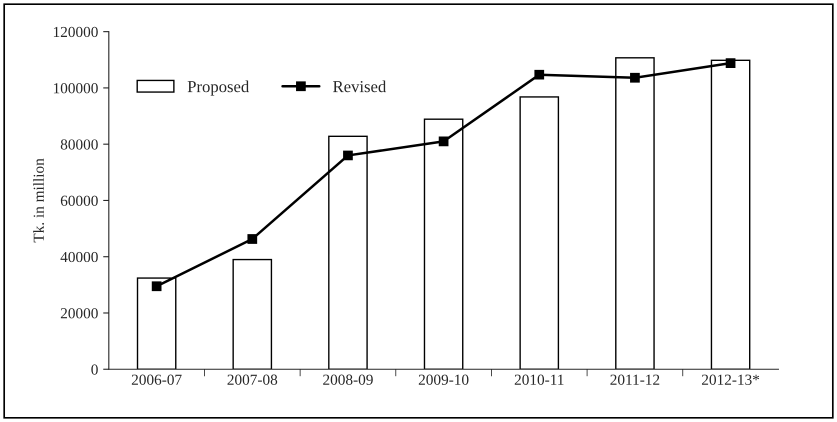 This screenshot has width=837, height=422. What do you see at coordinates (731, 379) in the screenshot?
I see `x-tick-label: 2012-13*` at bounding box center [731, 379].